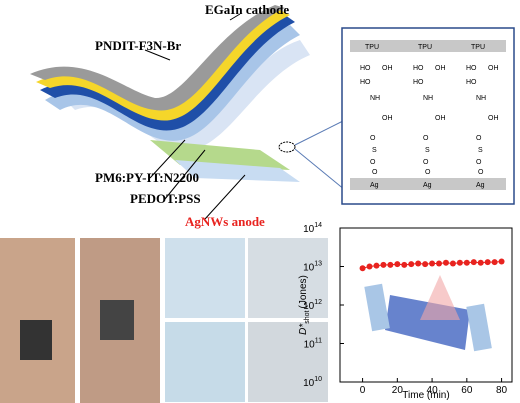  Describe the element at coordinates (428, 116) in the screenshot. I see `structure-box` at that location.